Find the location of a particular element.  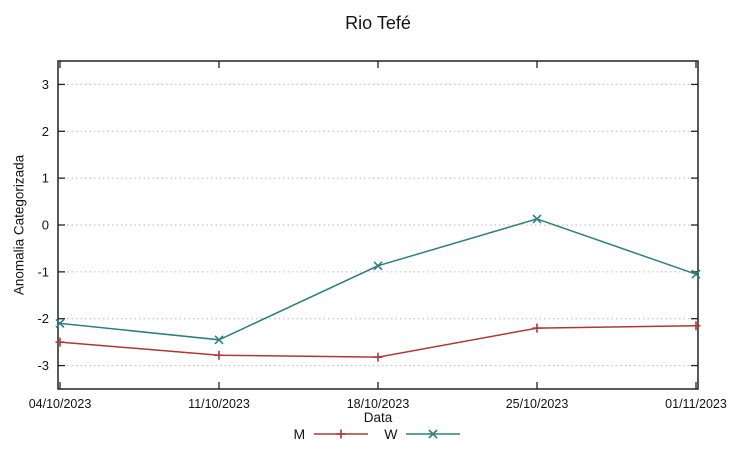

xtick-label: 18/10/2023 is located at coordinates (378, 404).